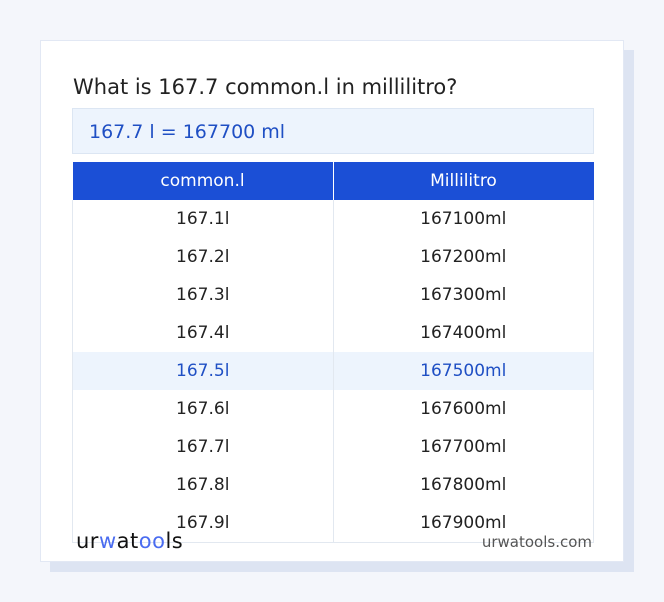 This screenshot has height=602, width=664. What do you see at coordinates (203, 333) in the screenshot?
I see `common-l-cell: 167.4l` at bounding box center [203, 333].